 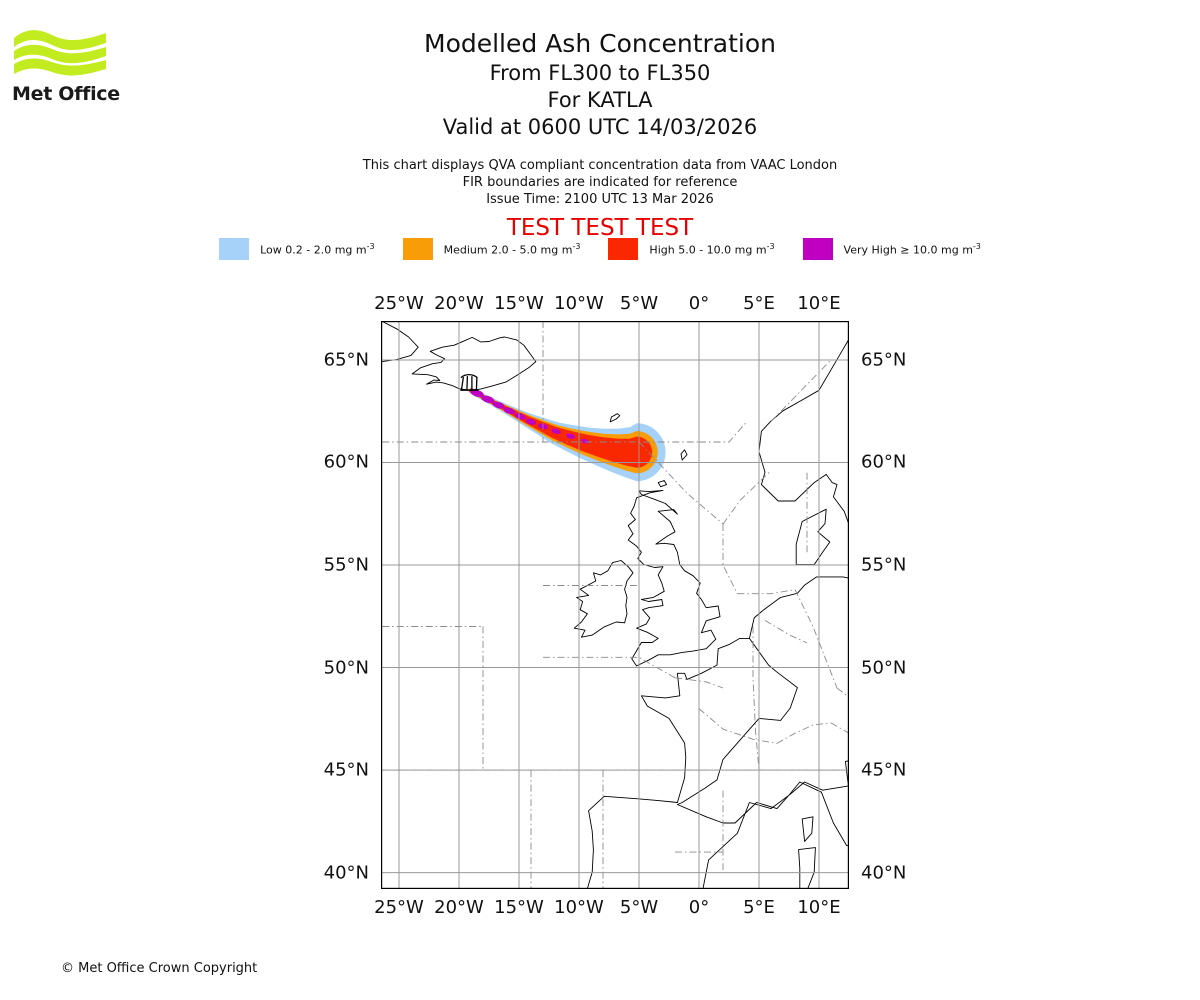 What do you see at coordinates (600, 199) in the screenshot?
I see `issue-time: Issue Time: 2100 UTC 13 Mar 2026` at bounding box center [600, 199].